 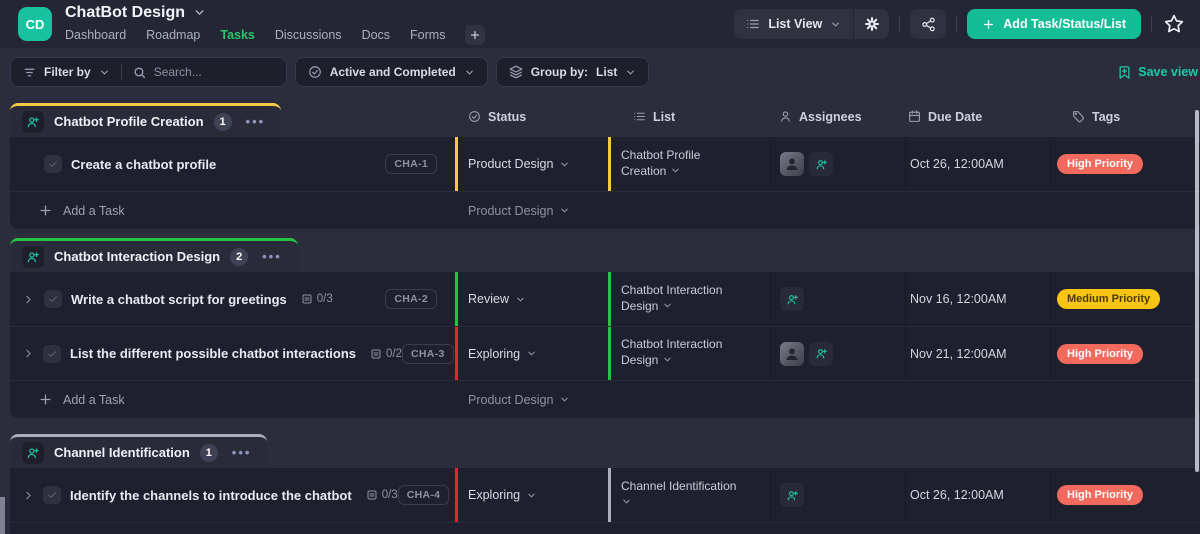 What do you see at coordinates (239, 256) in the screenshot?
I see `group-task-count-badge: 2` at bounding box center [239, 256].